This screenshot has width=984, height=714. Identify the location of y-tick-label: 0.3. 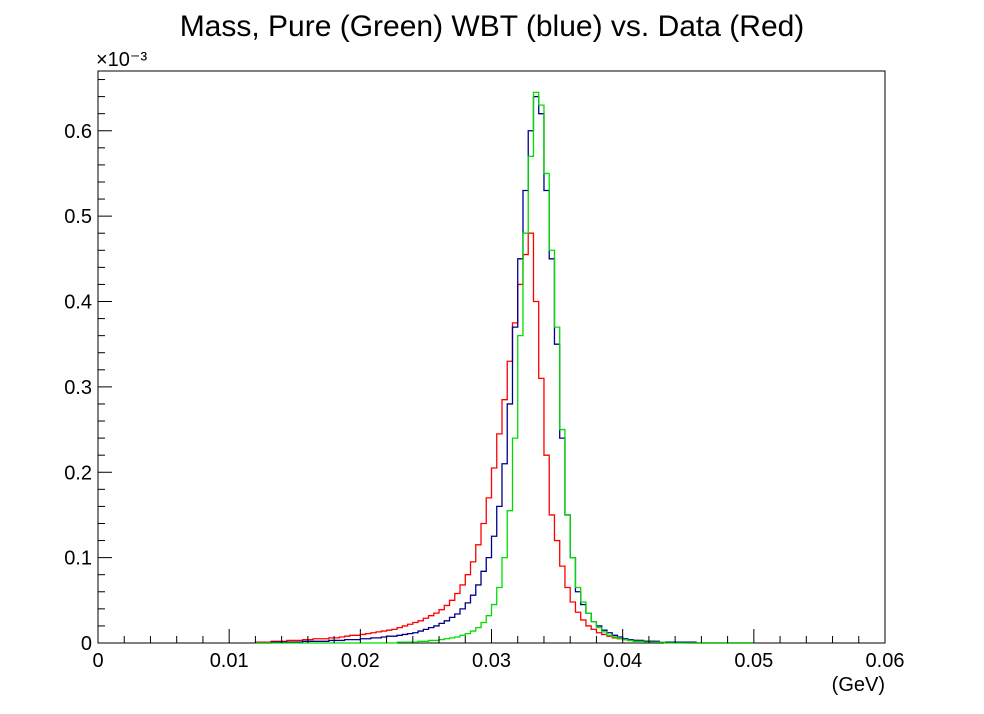
(78, 388).